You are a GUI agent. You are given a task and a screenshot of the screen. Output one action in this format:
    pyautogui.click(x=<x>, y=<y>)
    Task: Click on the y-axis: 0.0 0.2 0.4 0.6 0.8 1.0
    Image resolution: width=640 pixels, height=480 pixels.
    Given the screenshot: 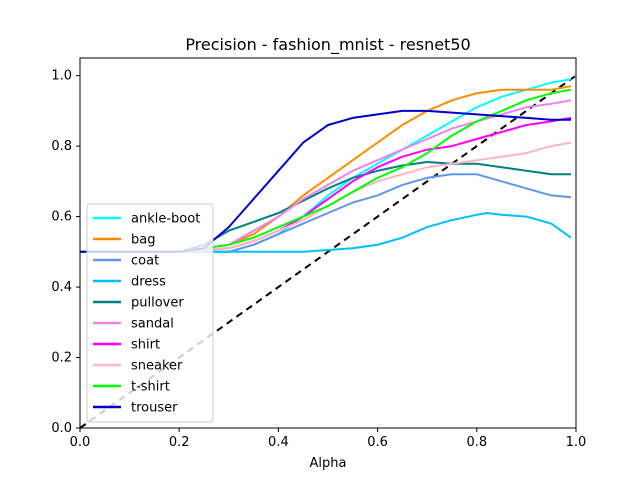 What is the action you would take?
    pyautogui.click(x=65, y=252)
    